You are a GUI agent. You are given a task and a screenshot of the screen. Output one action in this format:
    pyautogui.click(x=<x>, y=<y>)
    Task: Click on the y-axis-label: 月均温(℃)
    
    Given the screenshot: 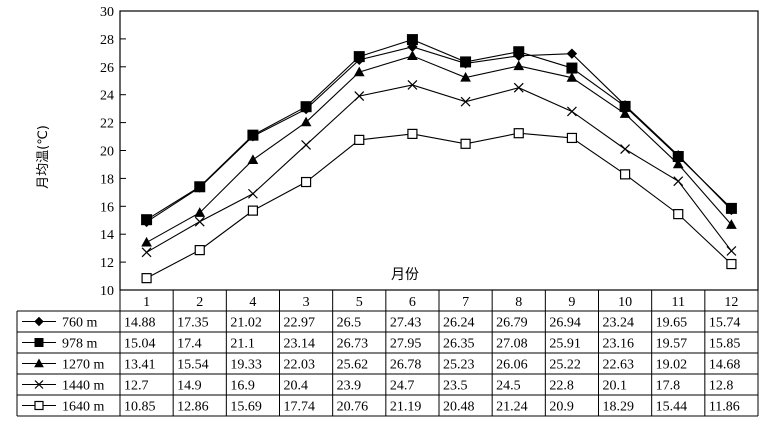 What is the action you would take?
    pyautogui.click(x=43, y=157)
    